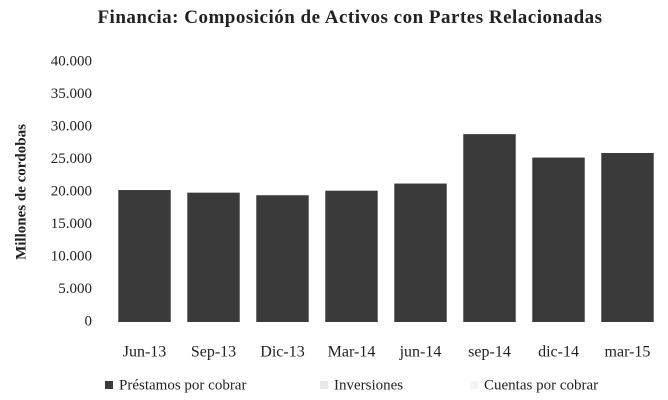  Describe the element at coordinates (282, 352) in the screenshot. I see `x-tick-label: Dic-13` at that location.